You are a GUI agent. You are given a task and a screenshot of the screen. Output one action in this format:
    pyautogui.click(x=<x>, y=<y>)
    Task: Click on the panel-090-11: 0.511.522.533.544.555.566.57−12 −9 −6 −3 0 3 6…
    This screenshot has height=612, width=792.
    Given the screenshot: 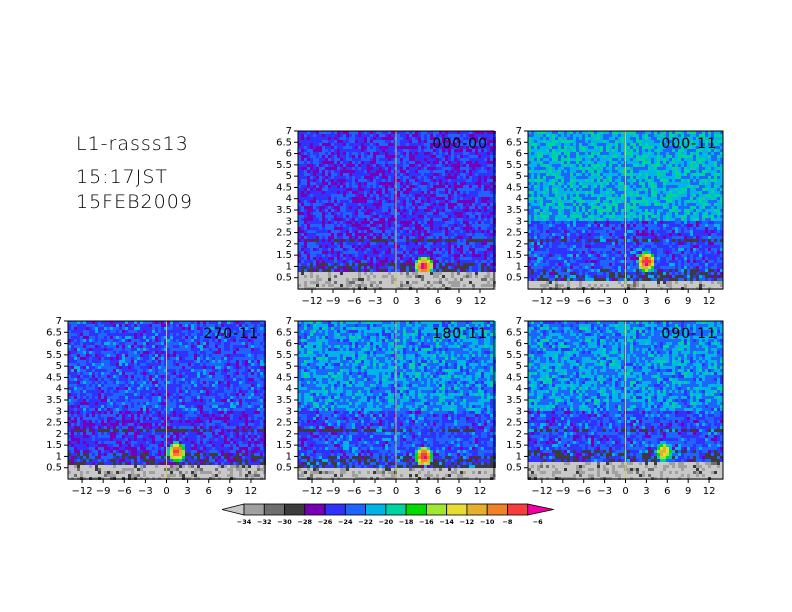 What is the action you would take?
    pyautogui.click(x=615, y=406)
    